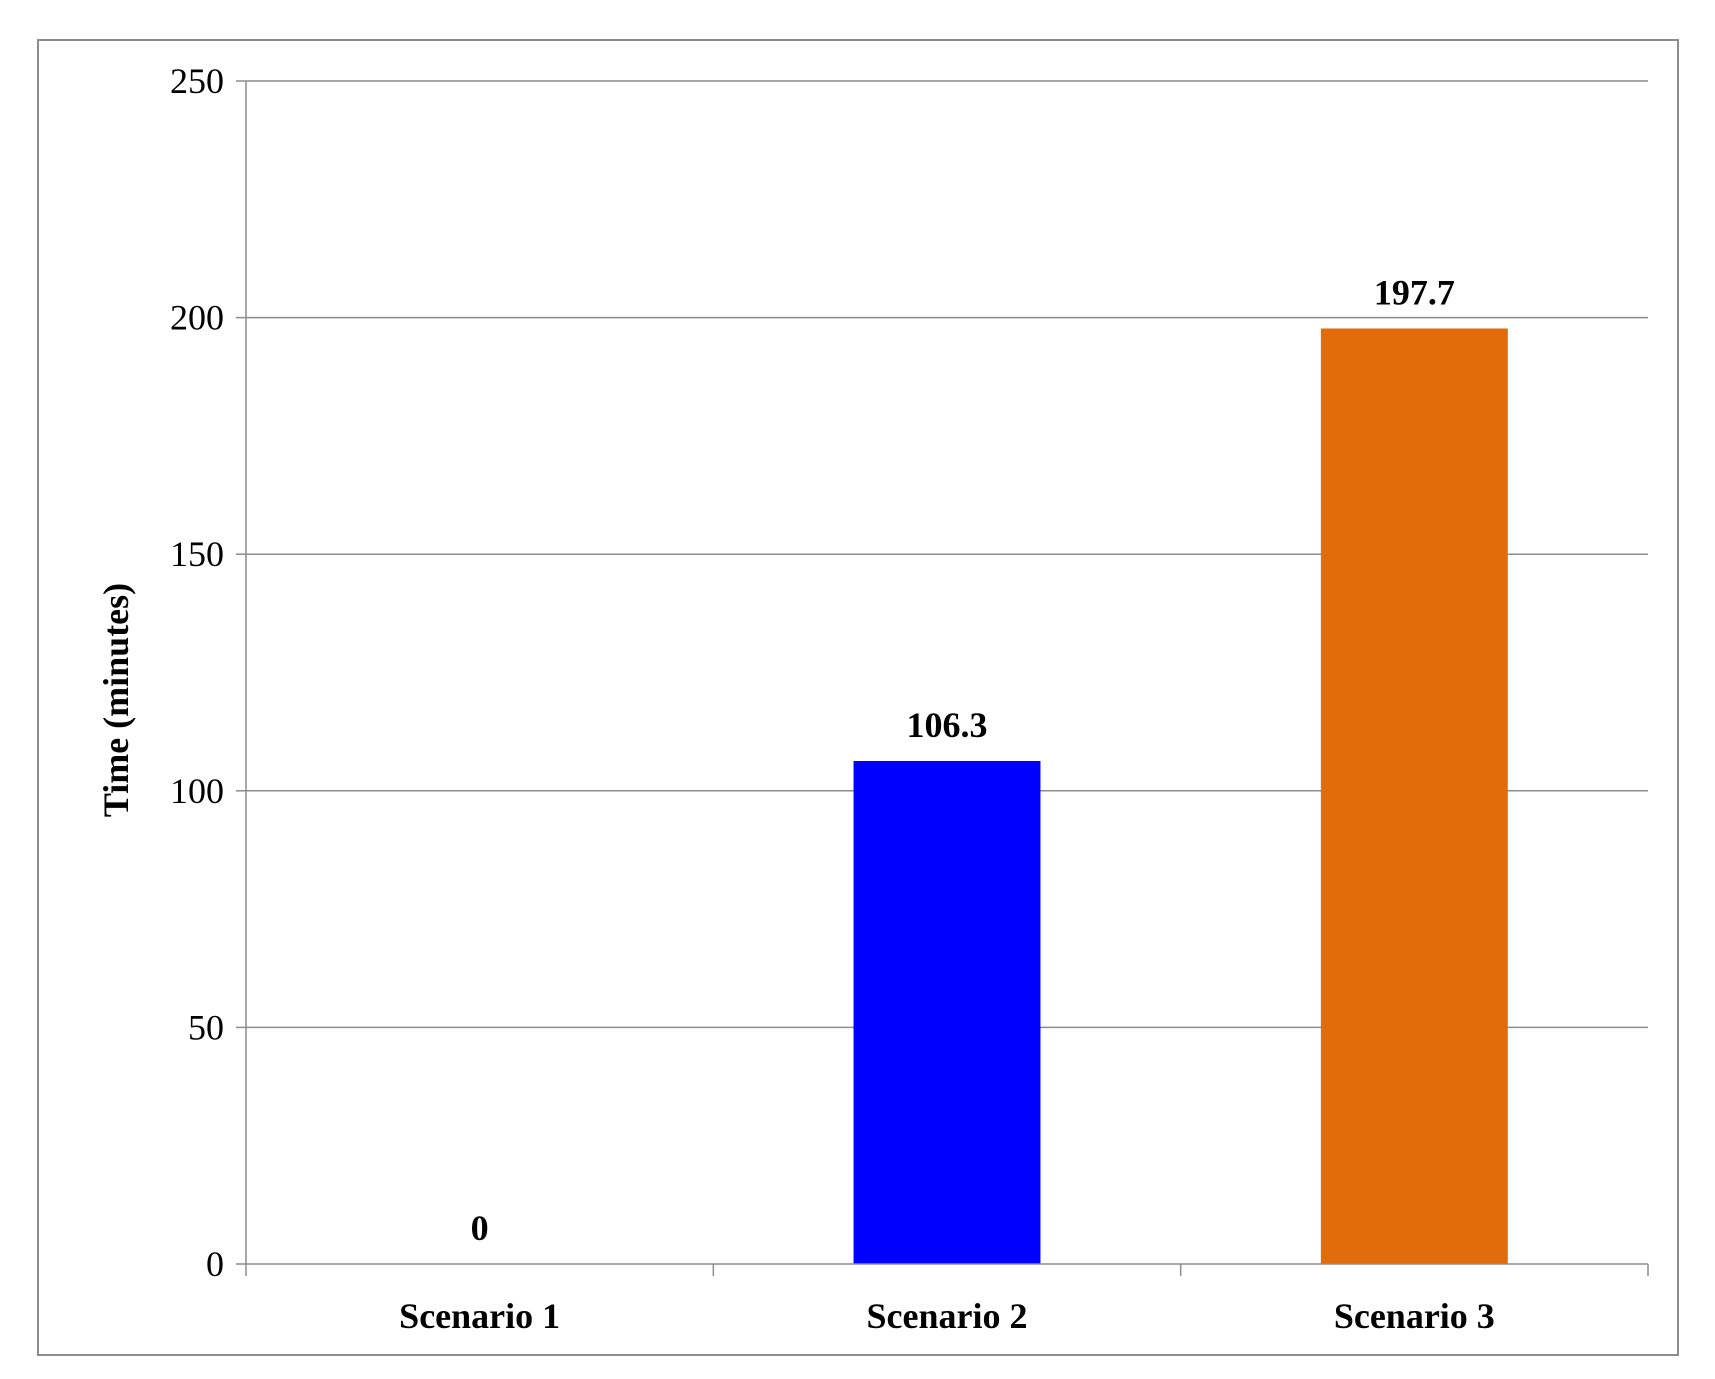 This screenshot has height=1379, width=1715. Describe the element at coordinates (197, 81) in the screenshot. I see `y-tick-label: 250` at that location.